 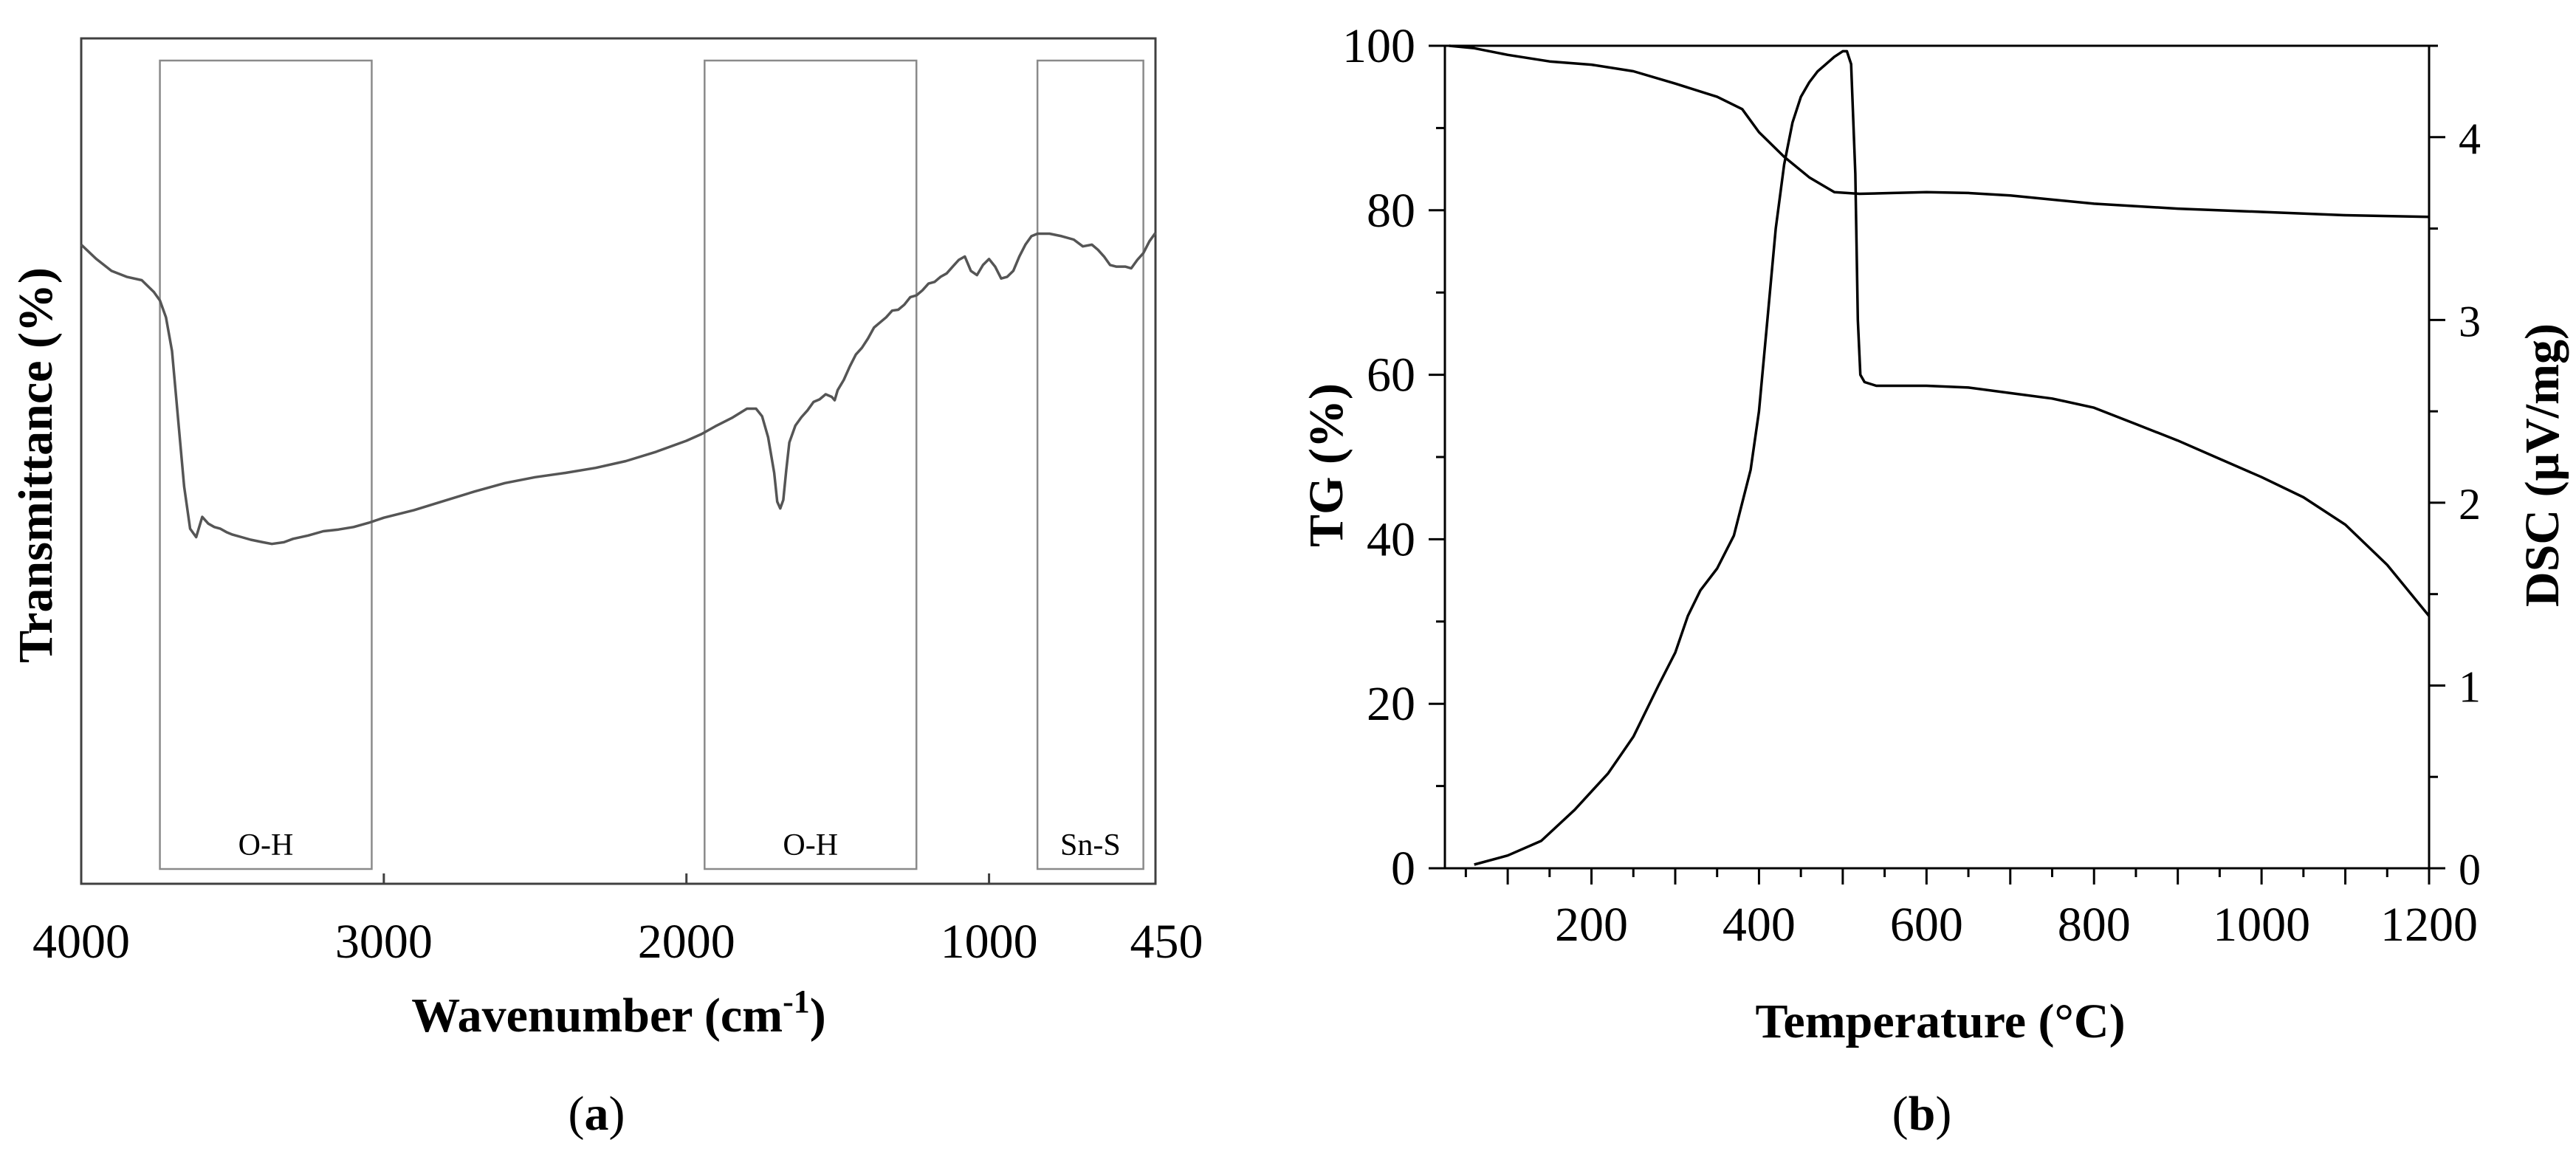 I want to click on x-tick-label: 2000, so click(x=686, y=942).